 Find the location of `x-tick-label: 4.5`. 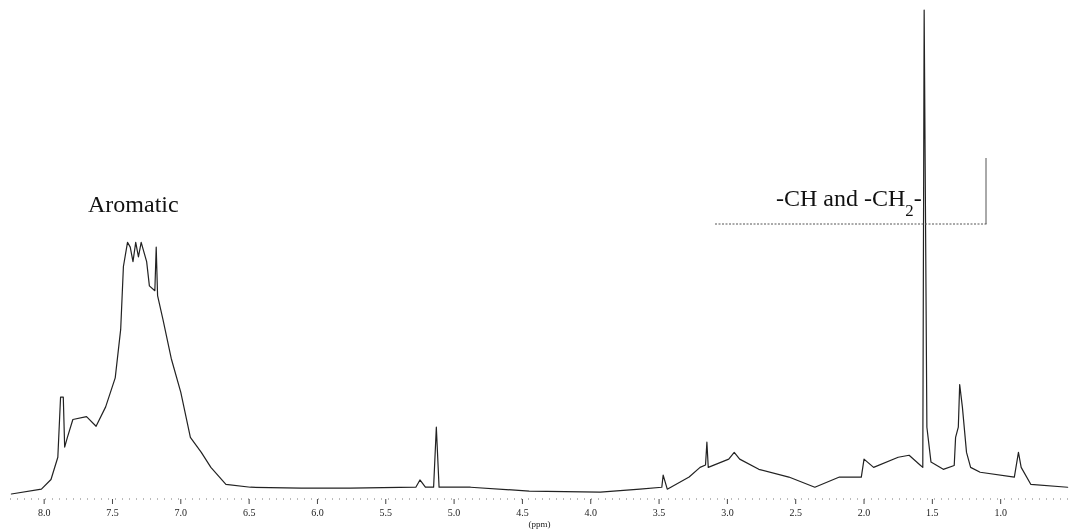

x-tick-label: 4.5 is located at coordinates (522, 512).